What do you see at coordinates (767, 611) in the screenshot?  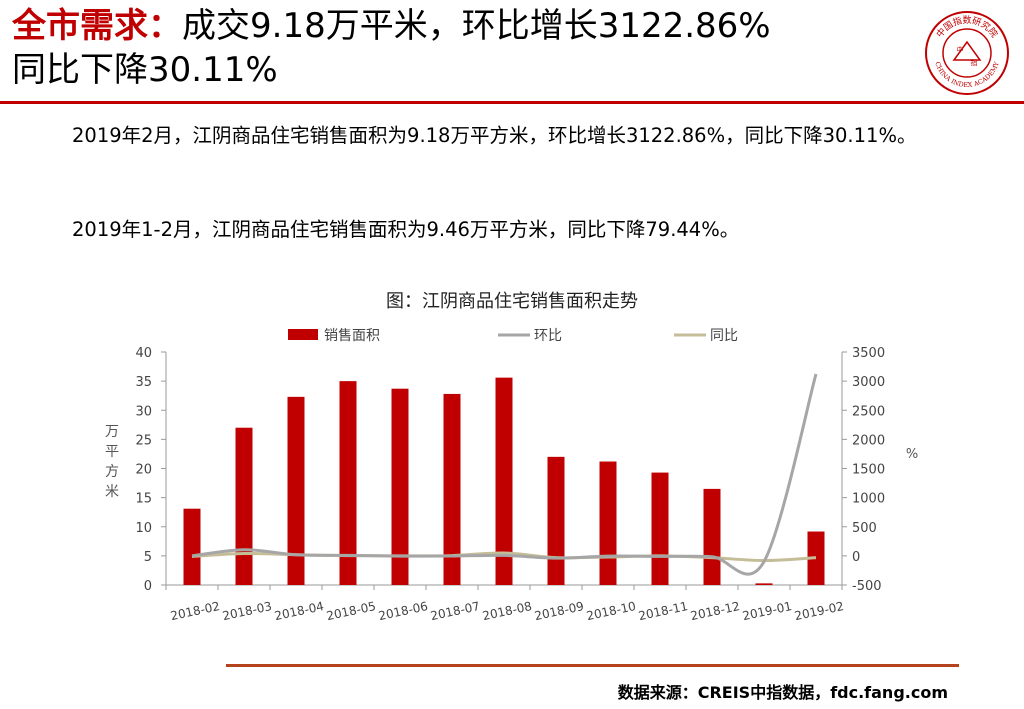 I see `x-tick-label: 2019-01` at bounding box center [767, 611].